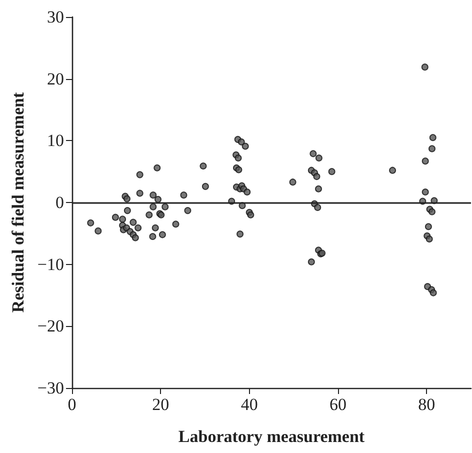 This screenshot has width=472, height=453. What do you see at coordinates (50, 264) in the screenshot?
I see `y-tick-label: −10` at bounding box center [50, 264].